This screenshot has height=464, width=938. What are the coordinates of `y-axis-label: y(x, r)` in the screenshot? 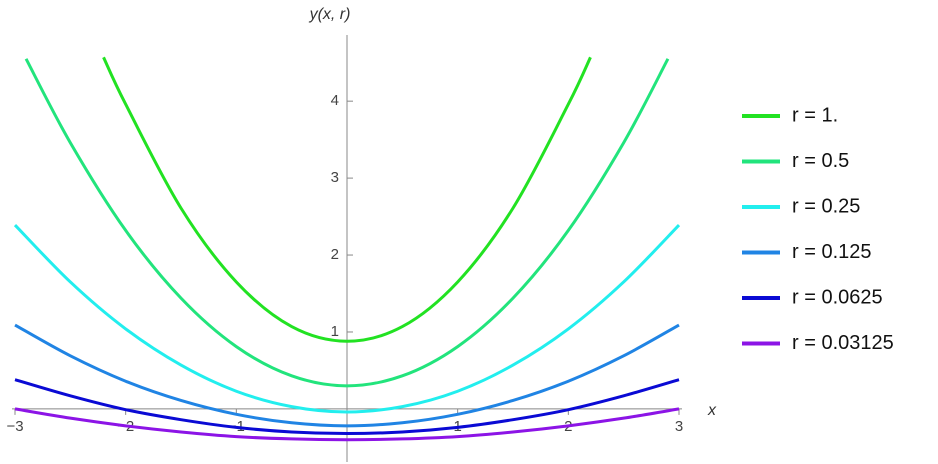 It's located at (330, 14).